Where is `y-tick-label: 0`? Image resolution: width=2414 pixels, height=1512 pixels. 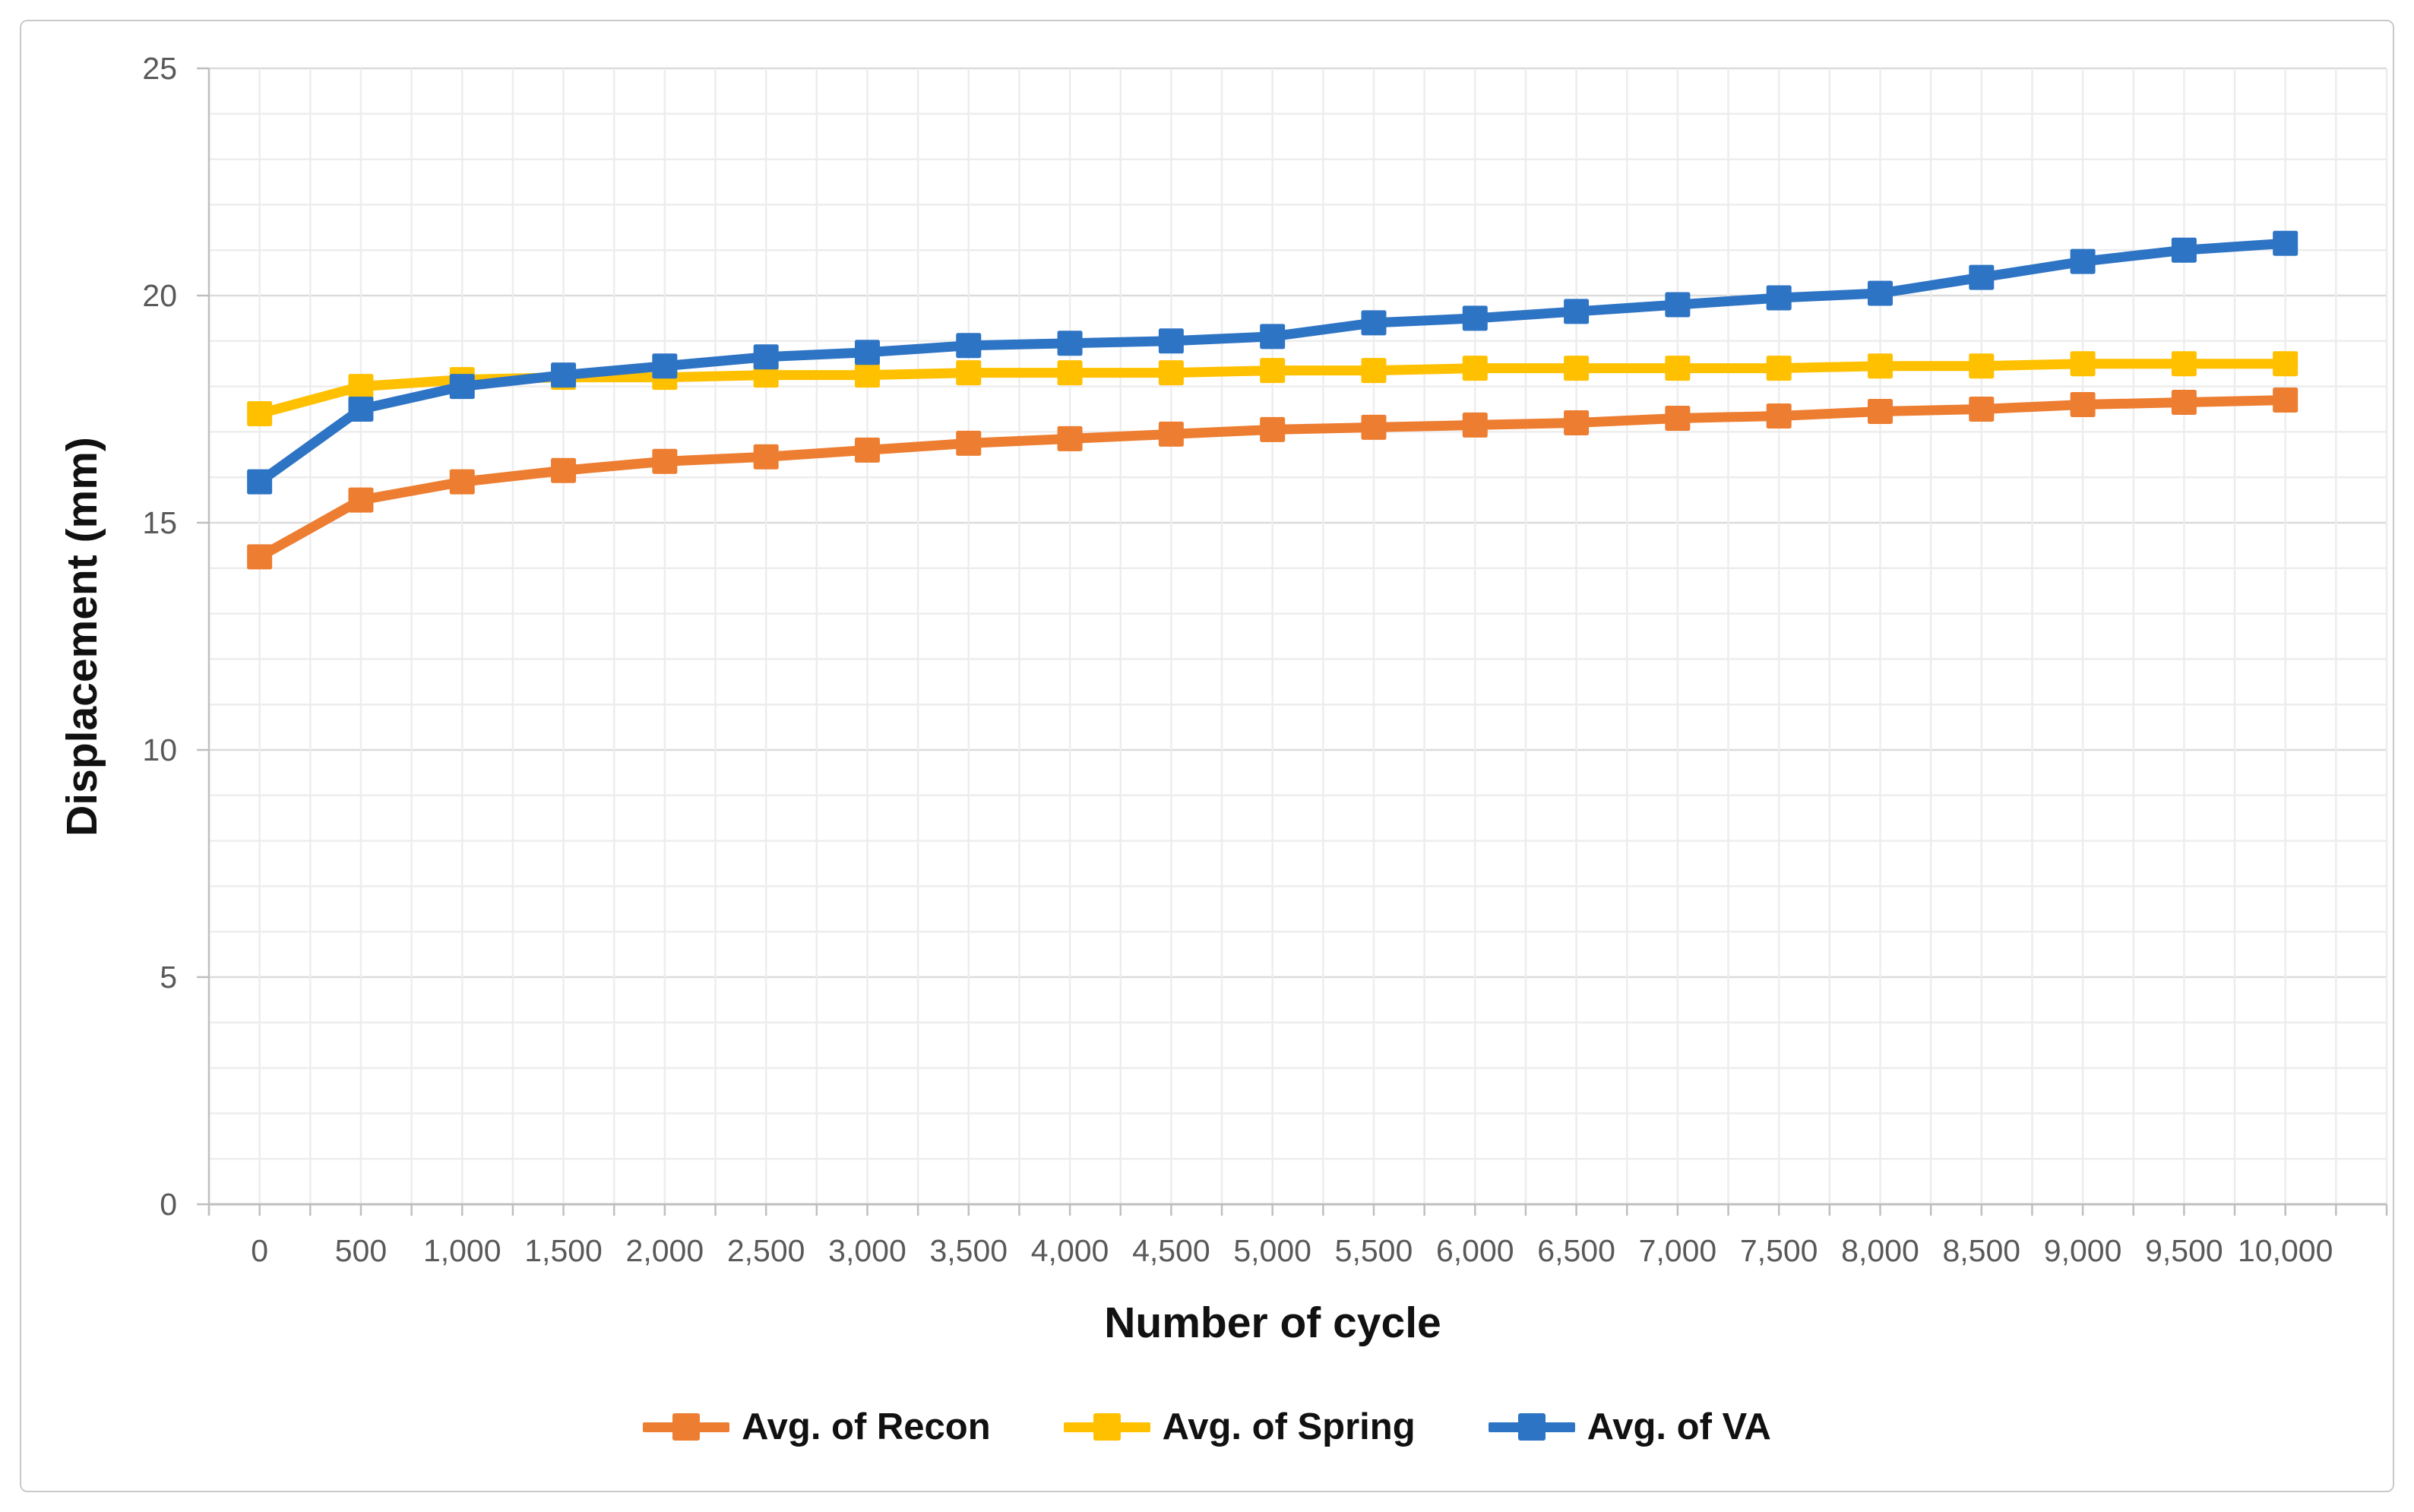 y-tick-label: 0 is located at coordinates (168, 1204).